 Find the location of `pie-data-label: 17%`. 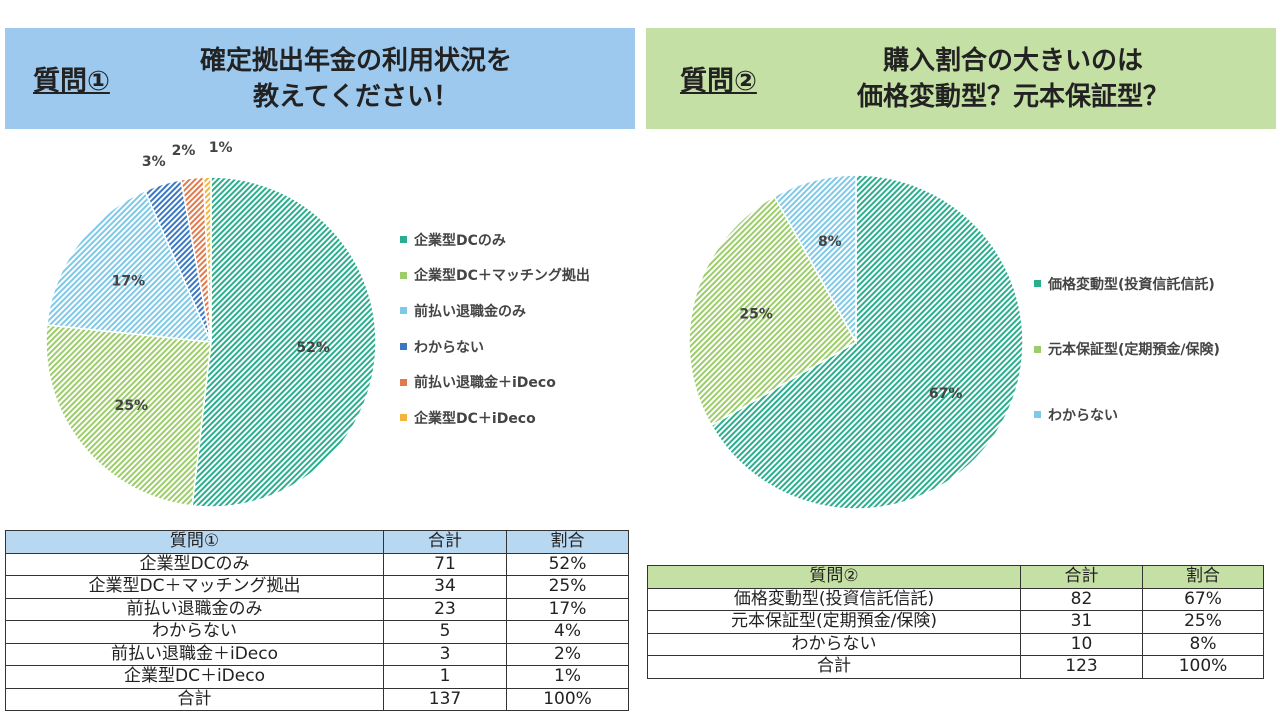

pie-data-label: 17% is located at coordinates (129, 282).